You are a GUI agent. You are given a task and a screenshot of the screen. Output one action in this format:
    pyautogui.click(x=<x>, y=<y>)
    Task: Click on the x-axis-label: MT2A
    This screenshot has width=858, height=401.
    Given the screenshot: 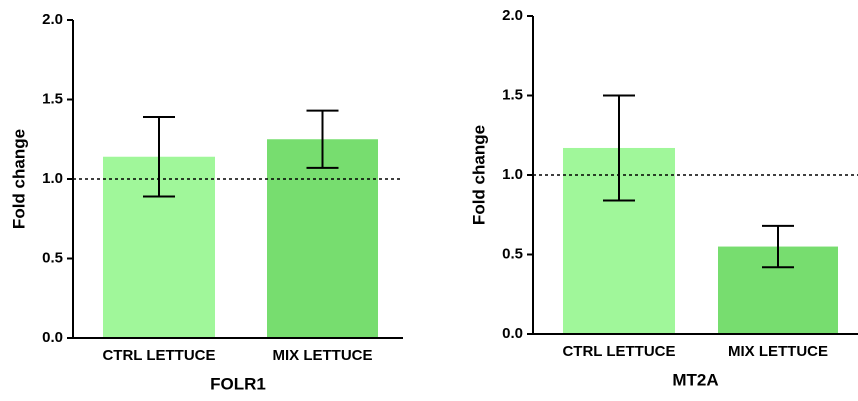 What is the action you would take?
    pyautogui.click(x=695, y=379)
    